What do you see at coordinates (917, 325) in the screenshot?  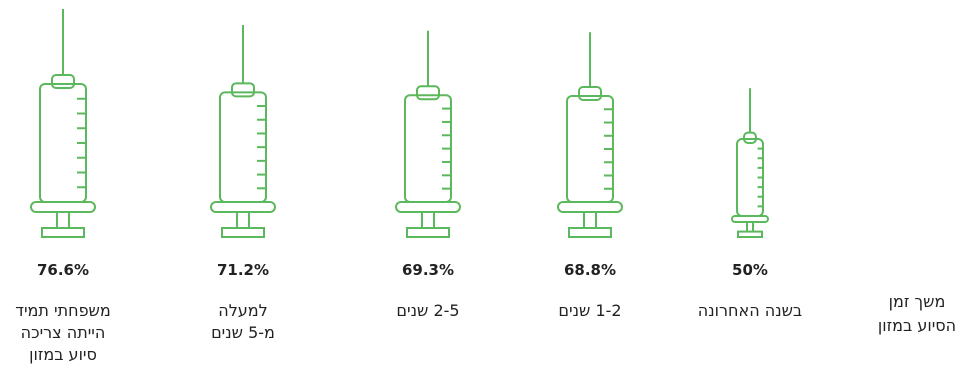 I see `axis-title-line-2: הסיוע במזון` at bounding box center [917, 325].